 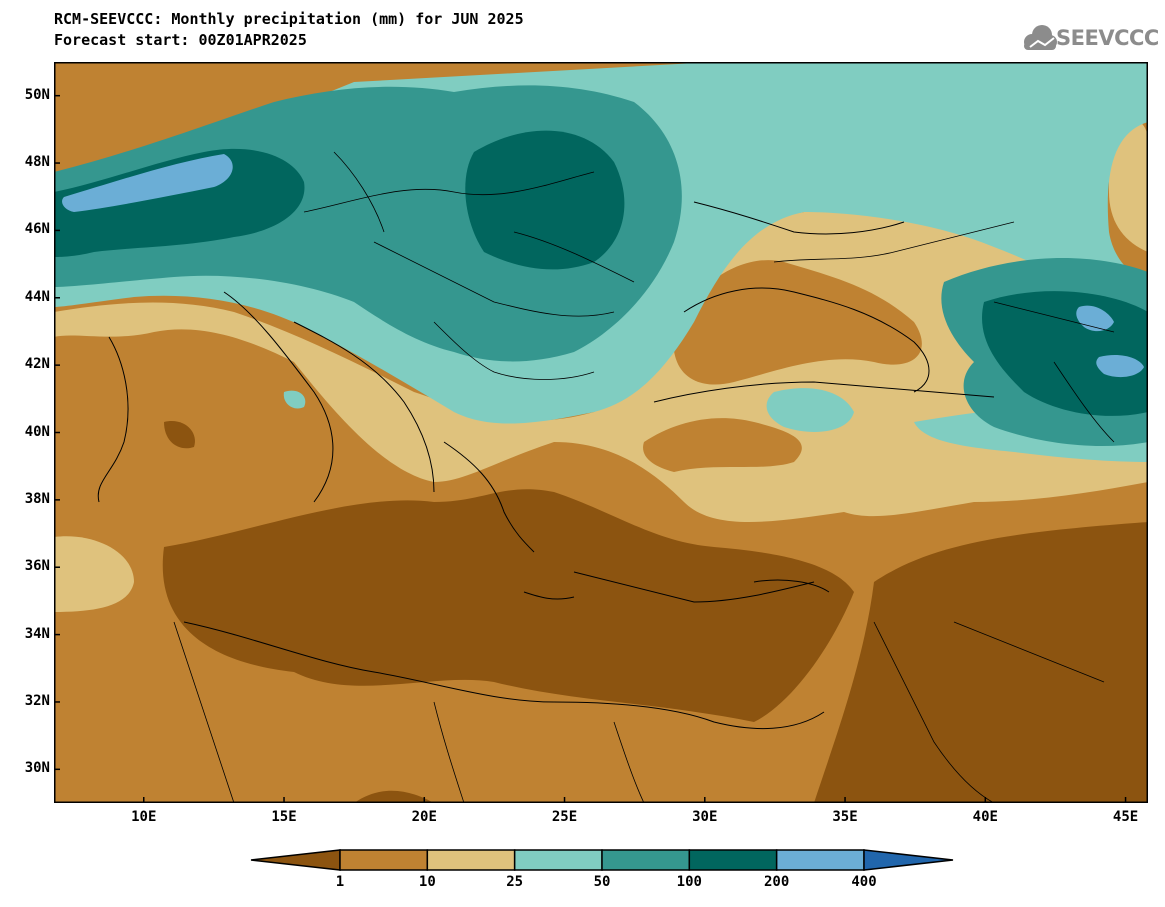 I want to click on seevccc-logo, so click(x=1040, y=37).